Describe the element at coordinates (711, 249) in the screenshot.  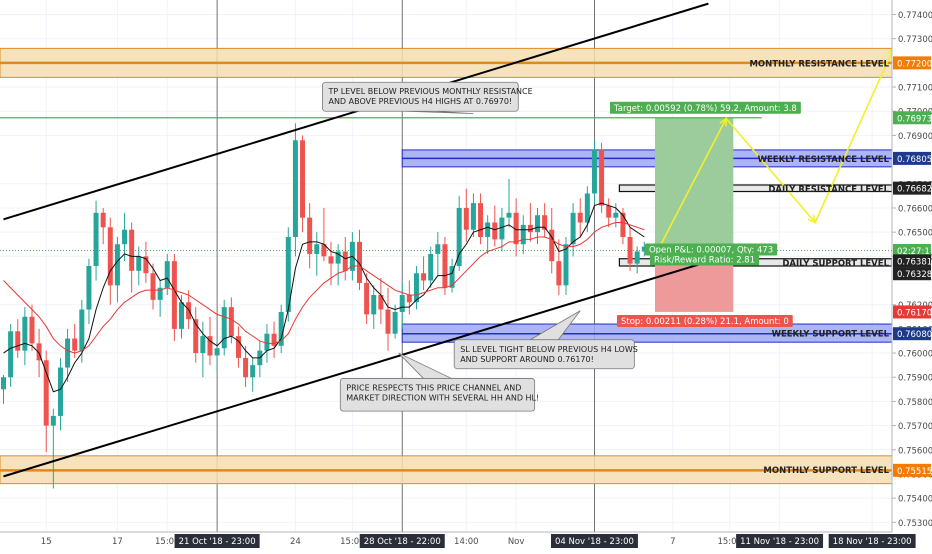
I see `open-pnl-label` at that location.